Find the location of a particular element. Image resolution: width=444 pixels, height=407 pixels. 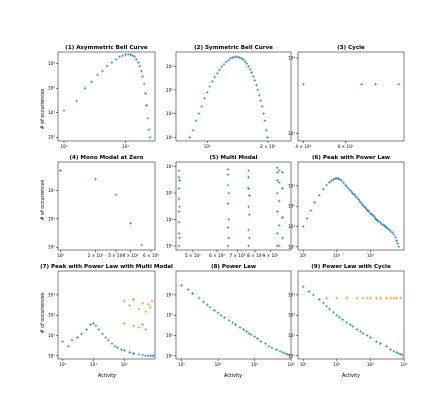

chart-title: (3) Cycle is located at coordinates (351, 48).